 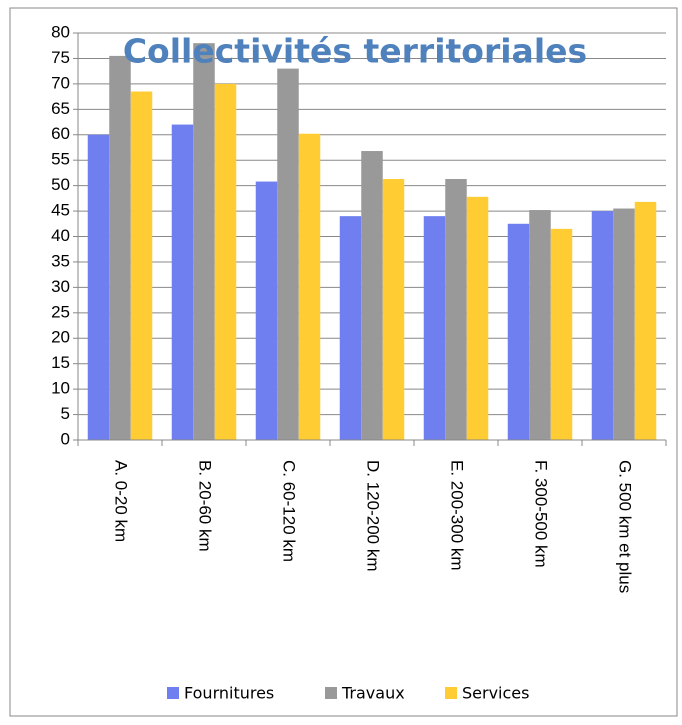 I want to click on y-tick-label: 40, so click(x=60, y=235).